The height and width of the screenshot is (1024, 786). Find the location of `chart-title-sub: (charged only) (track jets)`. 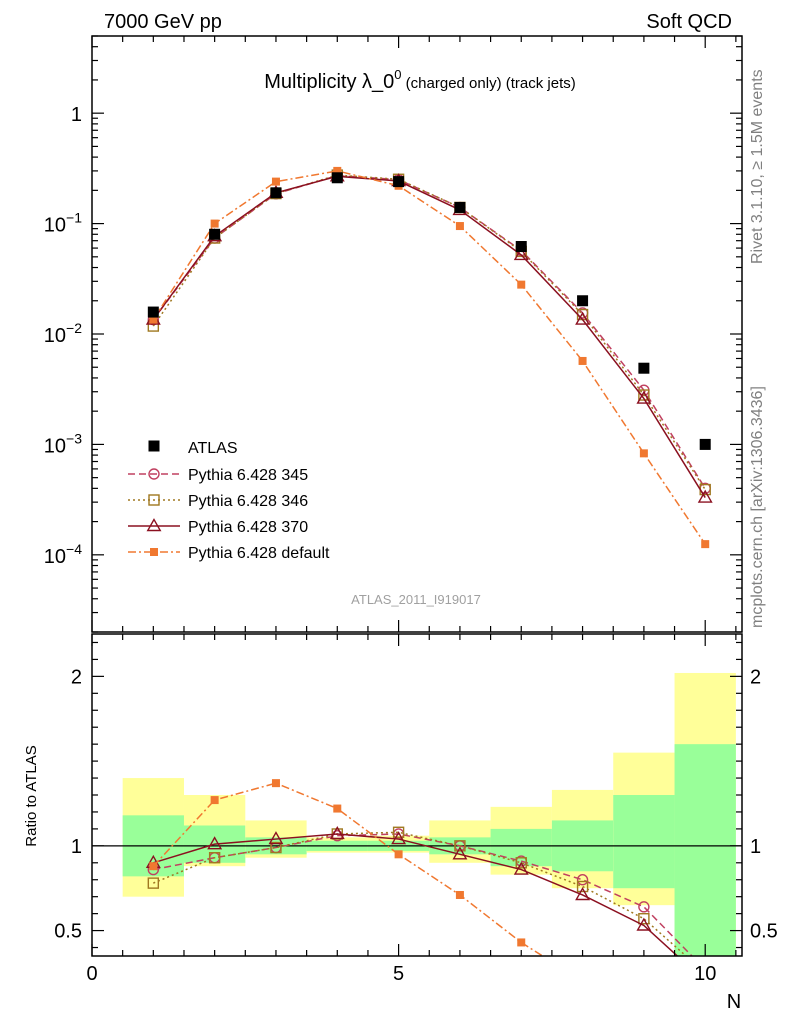

chart-title-sub: (charged only) (track jets) is located at coordinates (489, 83).